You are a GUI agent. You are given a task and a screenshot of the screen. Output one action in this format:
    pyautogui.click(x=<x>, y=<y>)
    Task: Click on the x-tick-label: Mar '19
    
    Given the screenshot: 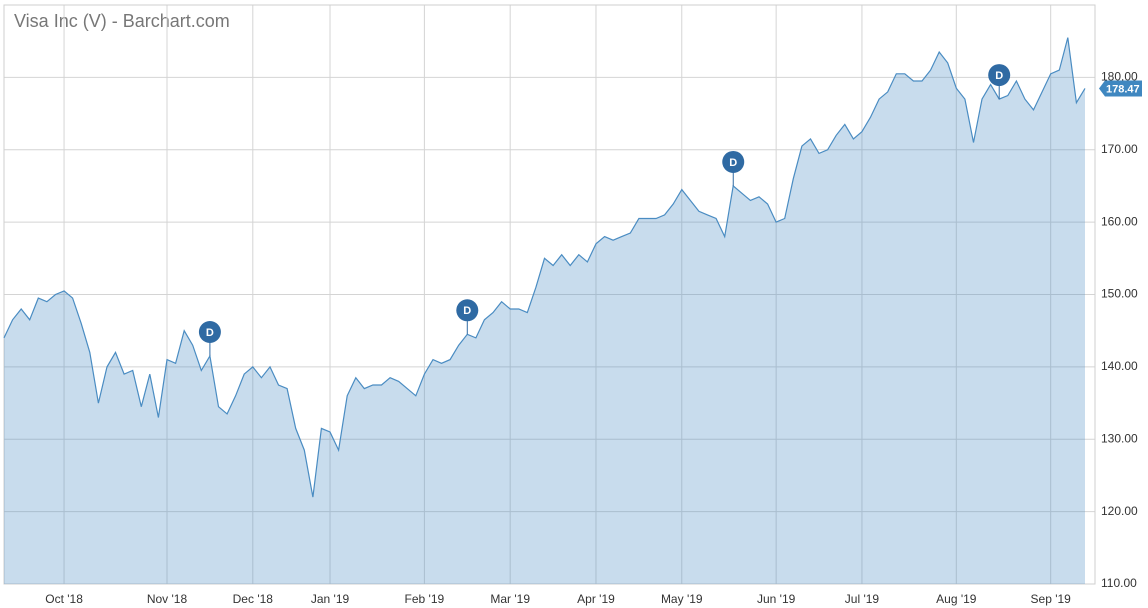 What is the action you would take?
    pyautogui.click(x=510, y=599)
    